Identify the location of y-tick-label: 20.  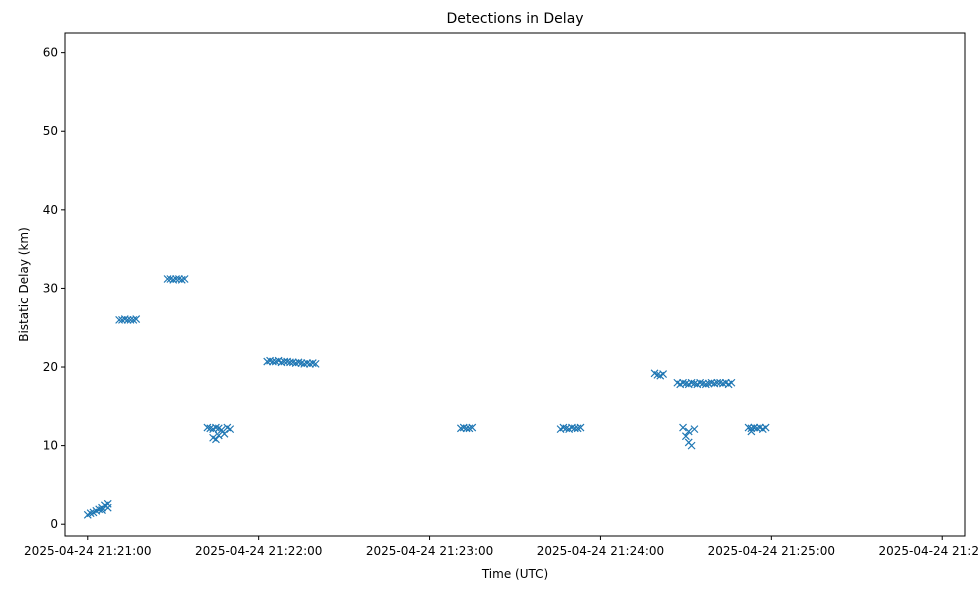
(50, 367).